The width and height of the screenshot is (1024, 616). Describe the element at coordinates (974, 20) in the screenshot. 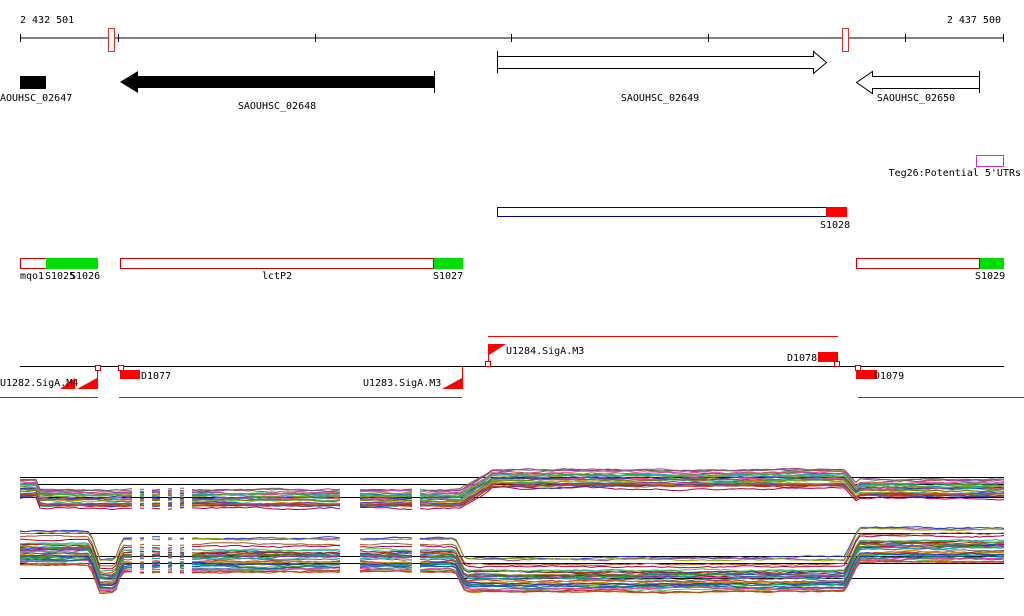

I see `ruler-end-label: 2 437 500` at that location.